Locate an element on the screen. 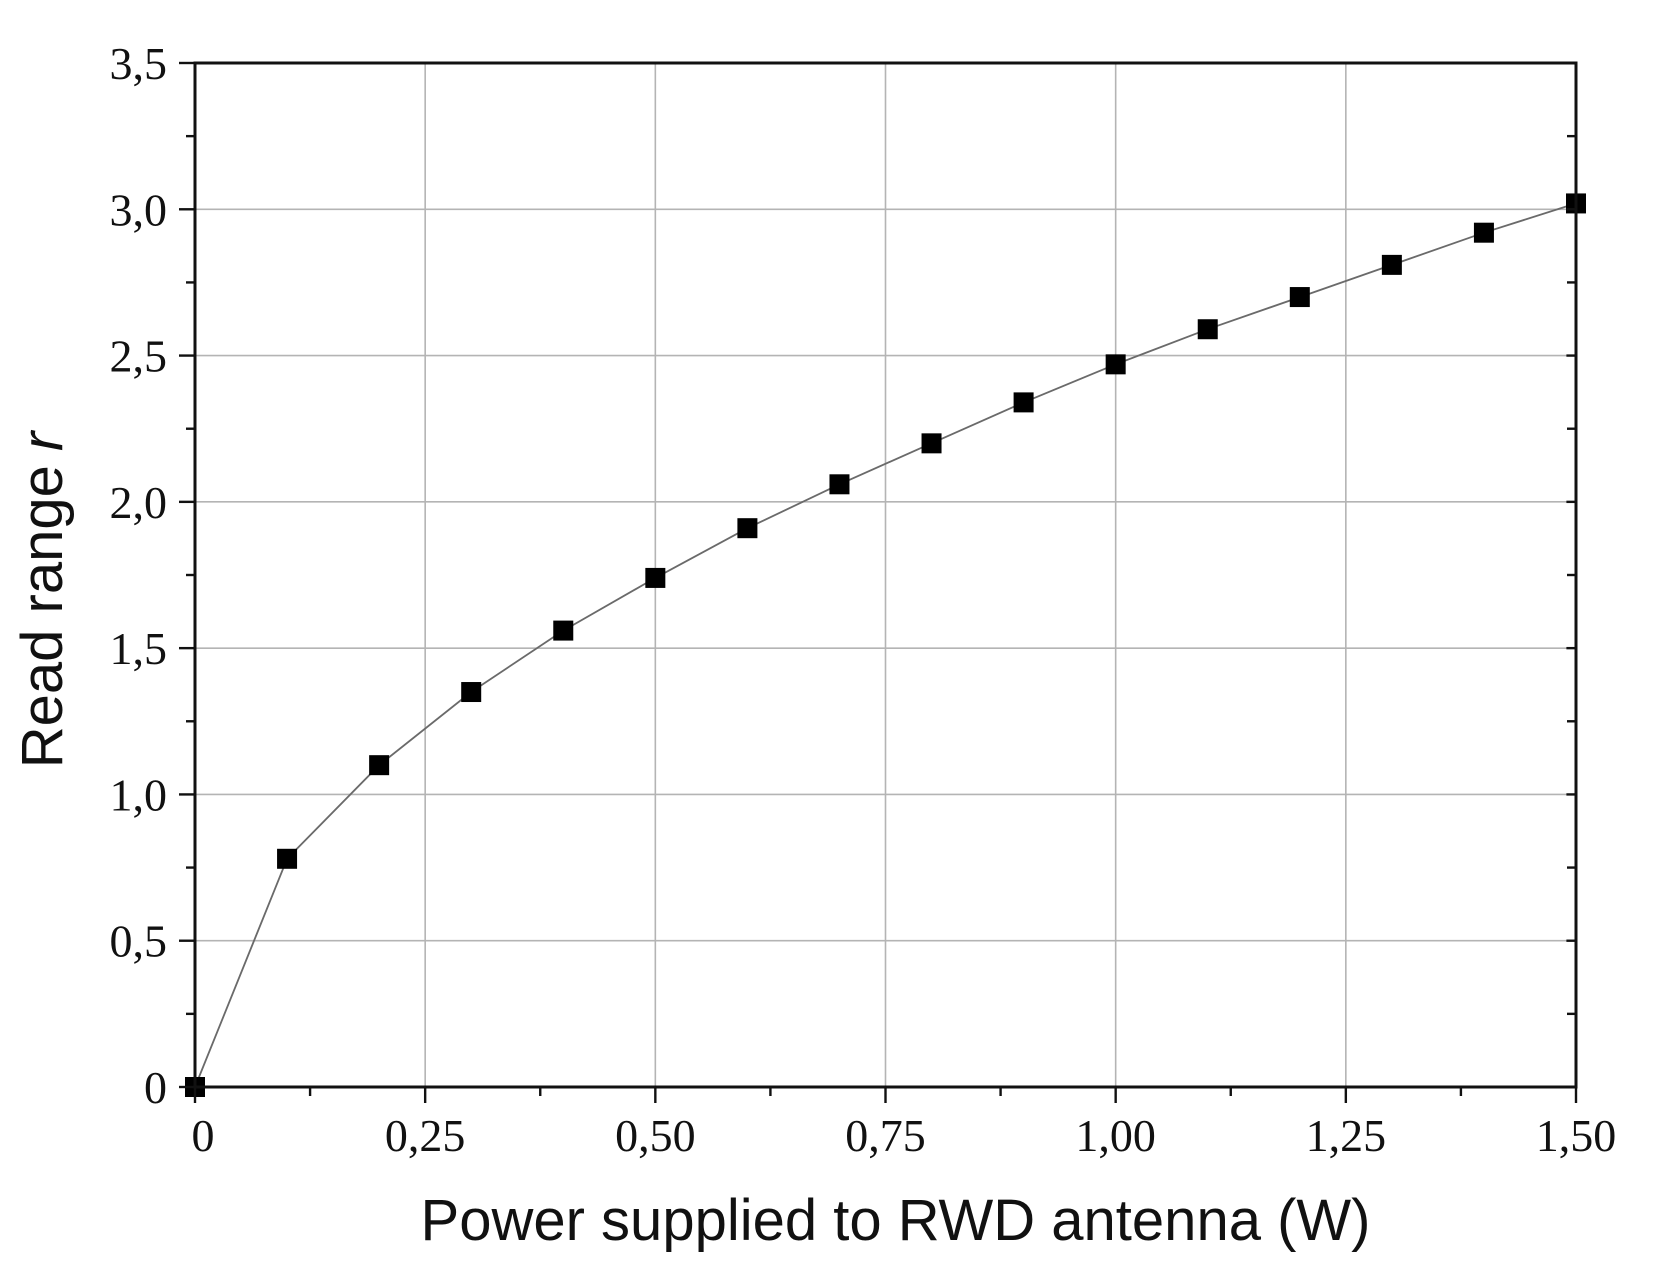 This screenshot has width=1656, height=1276. x-tick-label: 1,25 is located at coordinates (1346, 1135).